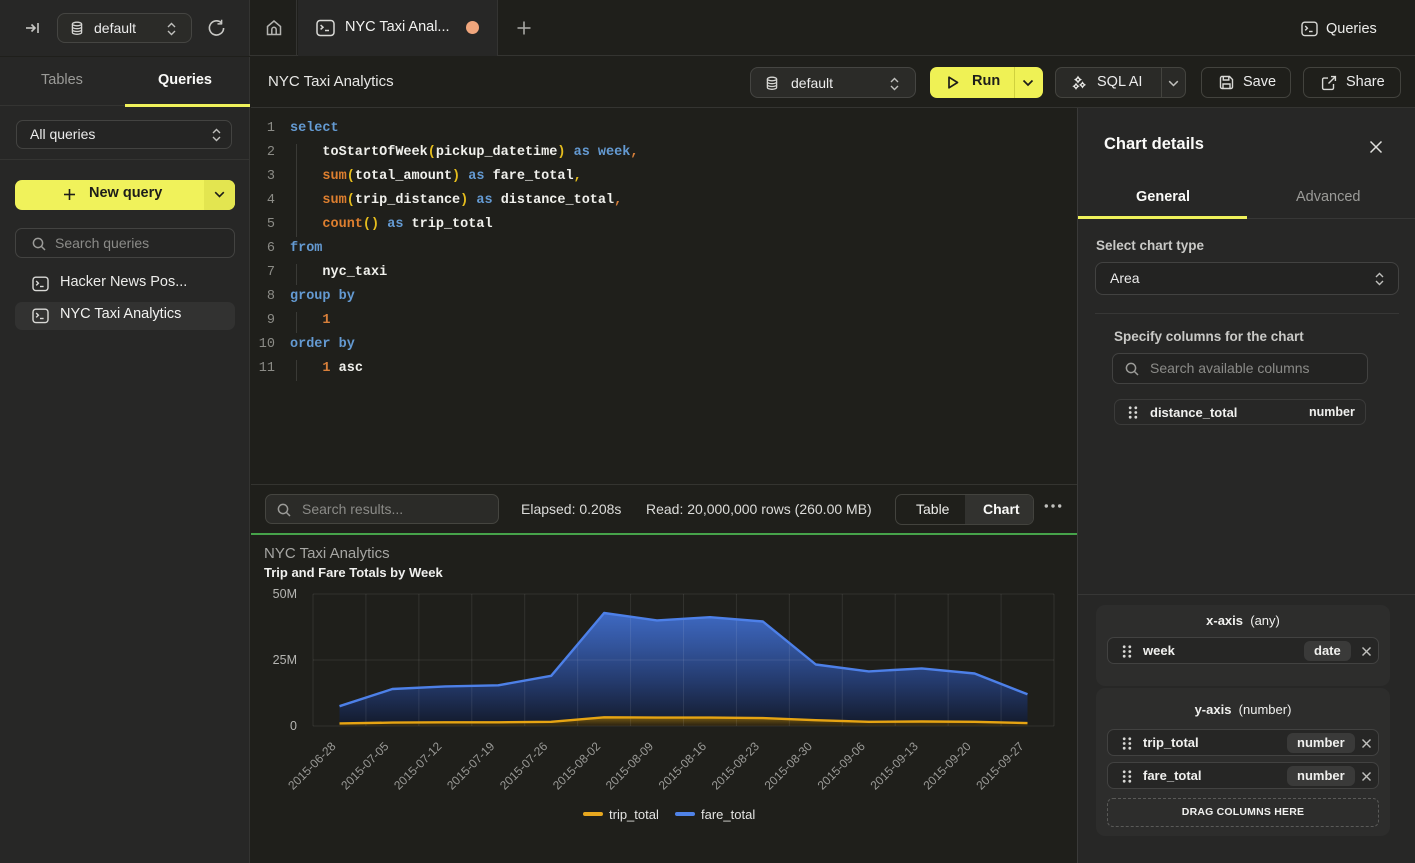 Image resolution: width=1415 pixels, height=863 pixels. What do you see at coordinates (471, 766) in the screenshot?
I see `svg-text: 2015-07-19` at bounding box center [471, 766].